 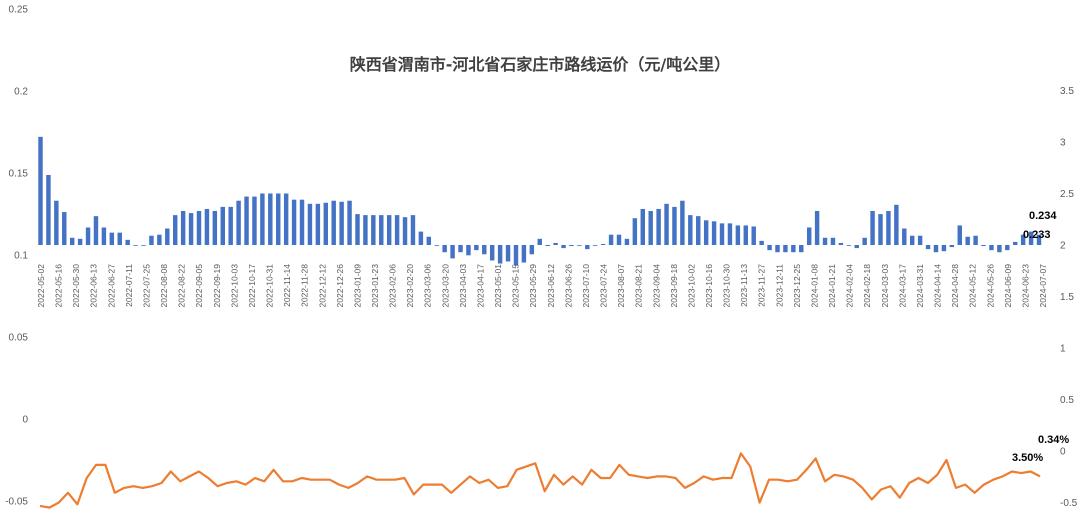 What do you see at coordinates (1025, 286) in the screenshot?
I see `x-tick-label: 2024-06-23` at bounding box center [1025, 286].